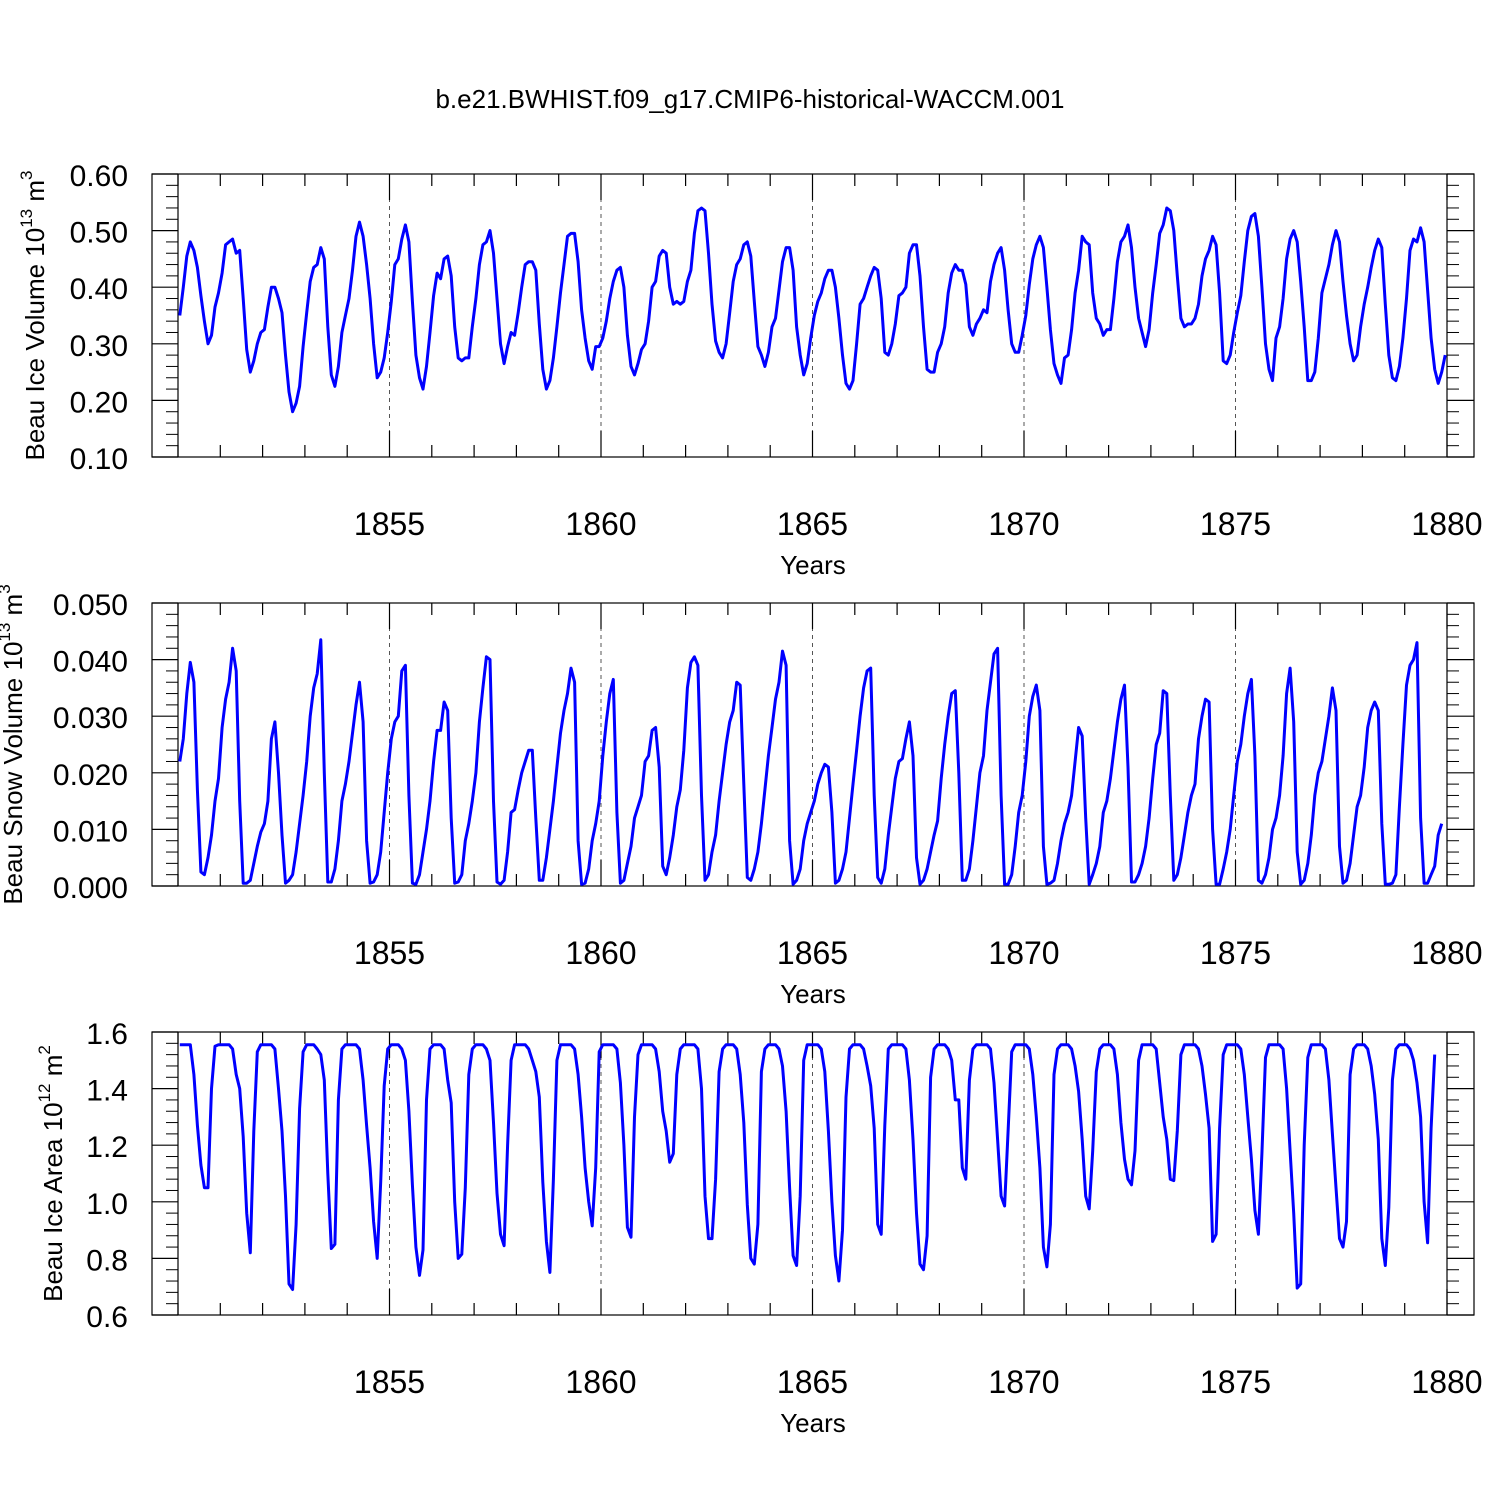 The image size is (1500, 1500). I want to click on y-tick-label: 0.050, so click(90, 605).